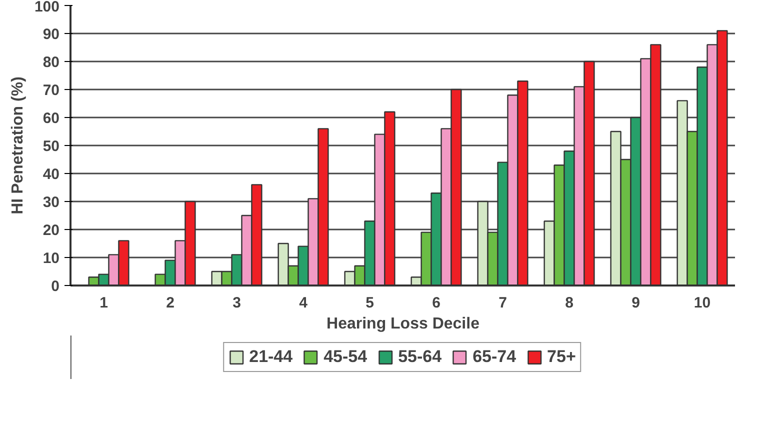 The image size is (775, 421). Describe the element at coordinates (636, 303) in the screenshot. I see `x-tick-label: 9` at that location.